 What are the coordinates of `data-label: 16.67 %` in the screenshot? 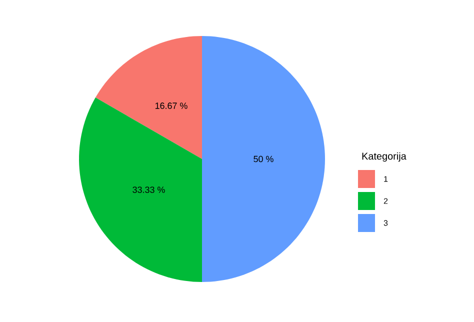 It's located at (171, 105).